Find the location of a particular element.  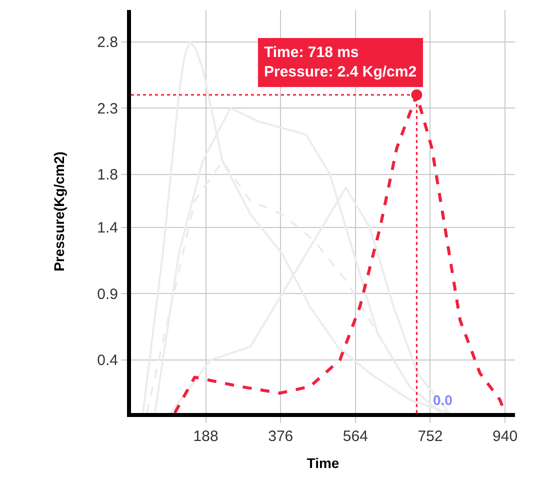

x-tick-label: 940 is located at coordinates (505, 436).